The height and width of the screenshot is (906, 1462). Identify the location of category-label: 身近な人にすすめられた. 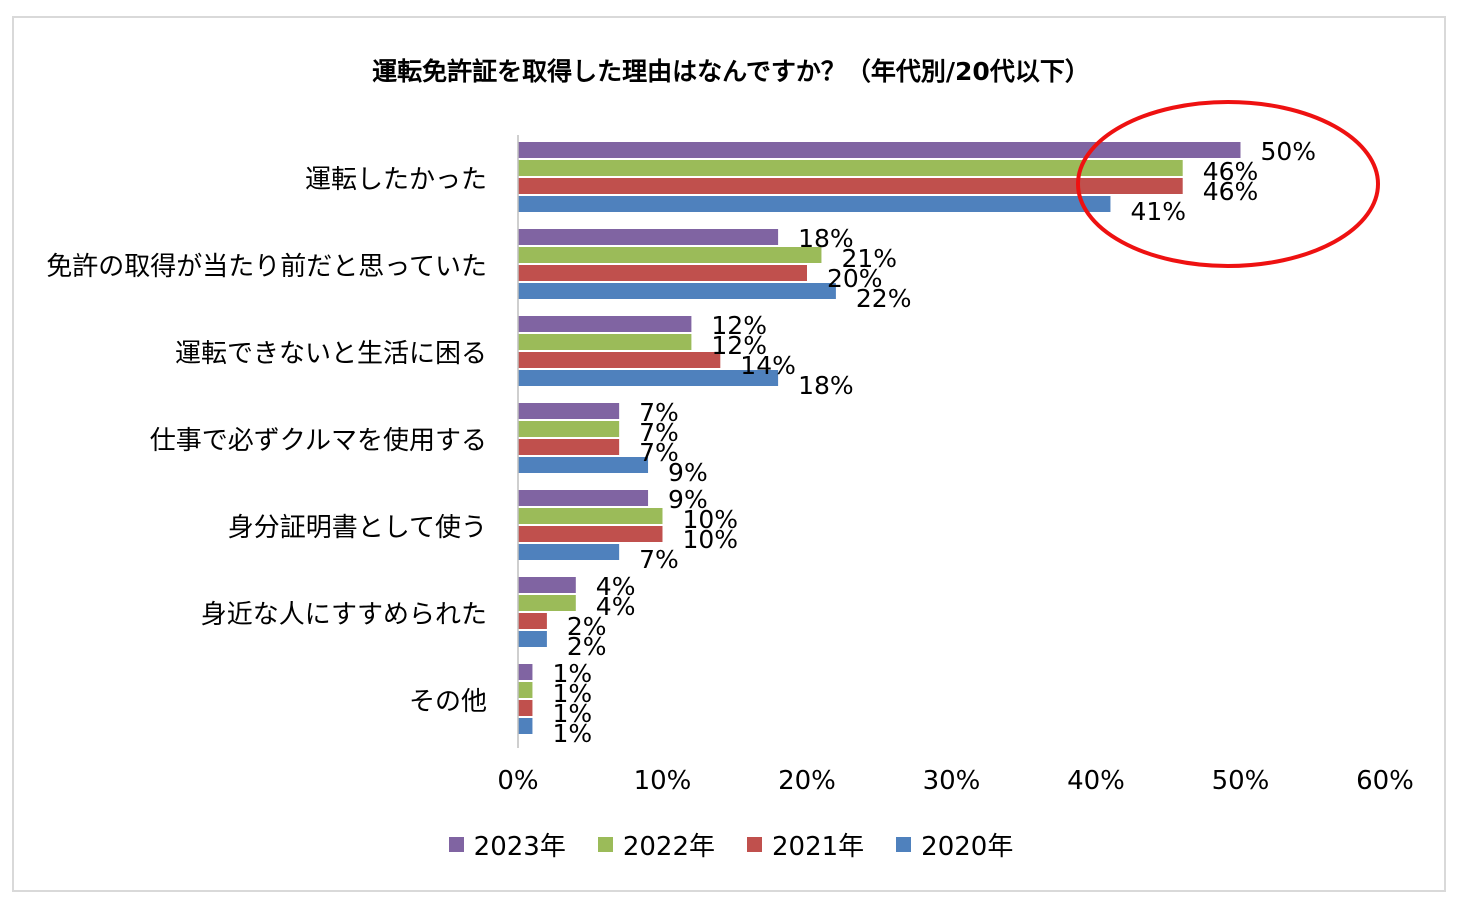
(344, 615).